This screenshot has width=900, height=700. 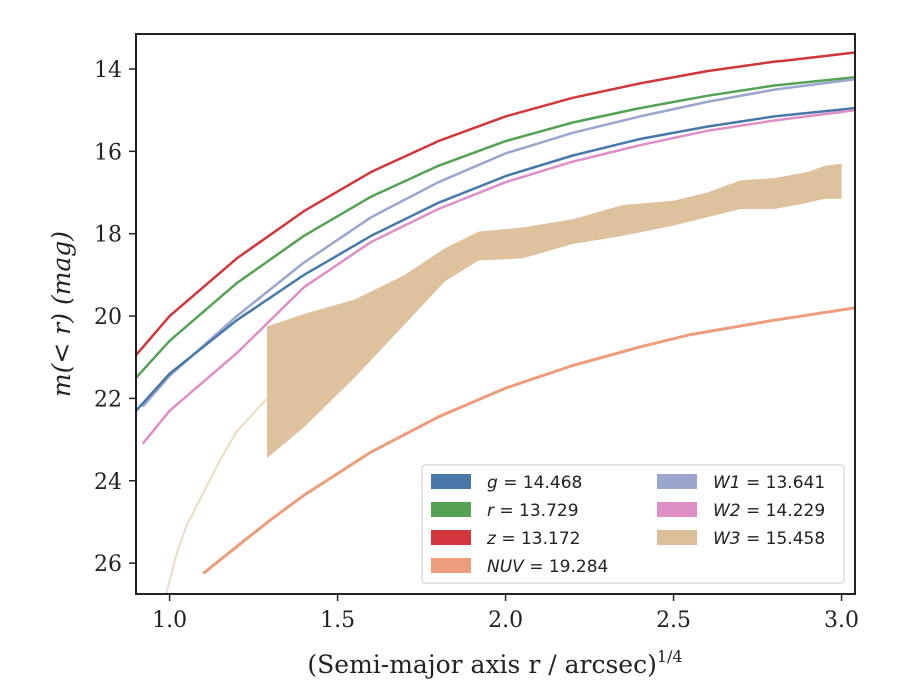 I want to click on y-tick-label: 26, so click(x=108, y=564).